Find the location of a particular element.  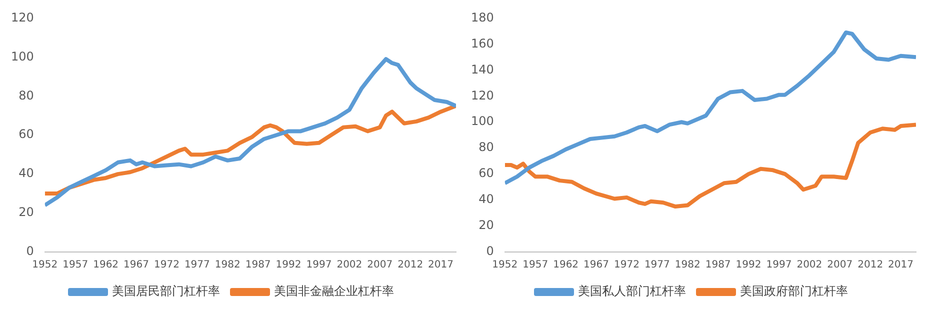

legend-label: 美国政府部门杠杆率 is located at coordinates (794, 291).